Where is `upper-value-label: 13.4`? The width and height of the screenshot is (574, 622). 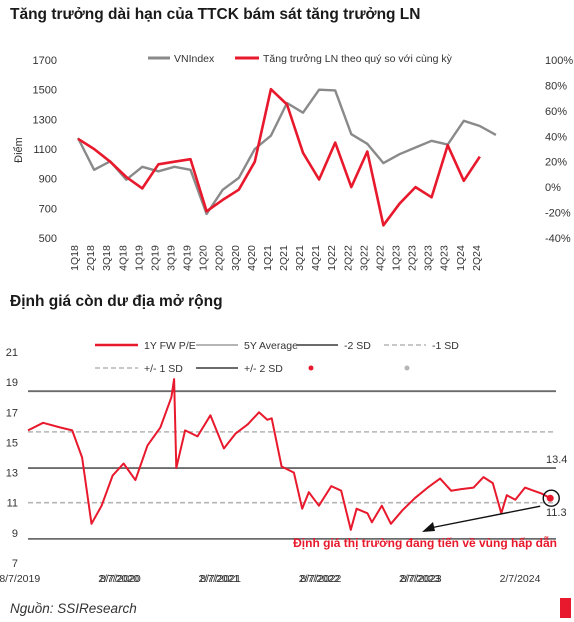
upper-value-label: 13.4 is located at coordinates (556, 460).